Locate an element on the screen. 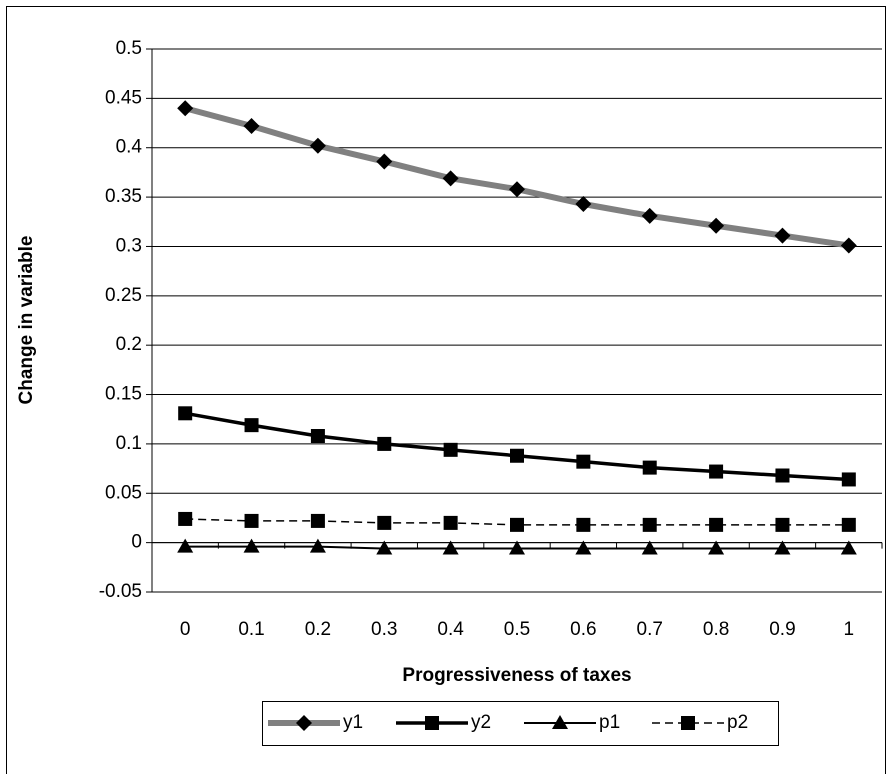  x-tick-label: 0.6 is located at coordinates (583, 629).